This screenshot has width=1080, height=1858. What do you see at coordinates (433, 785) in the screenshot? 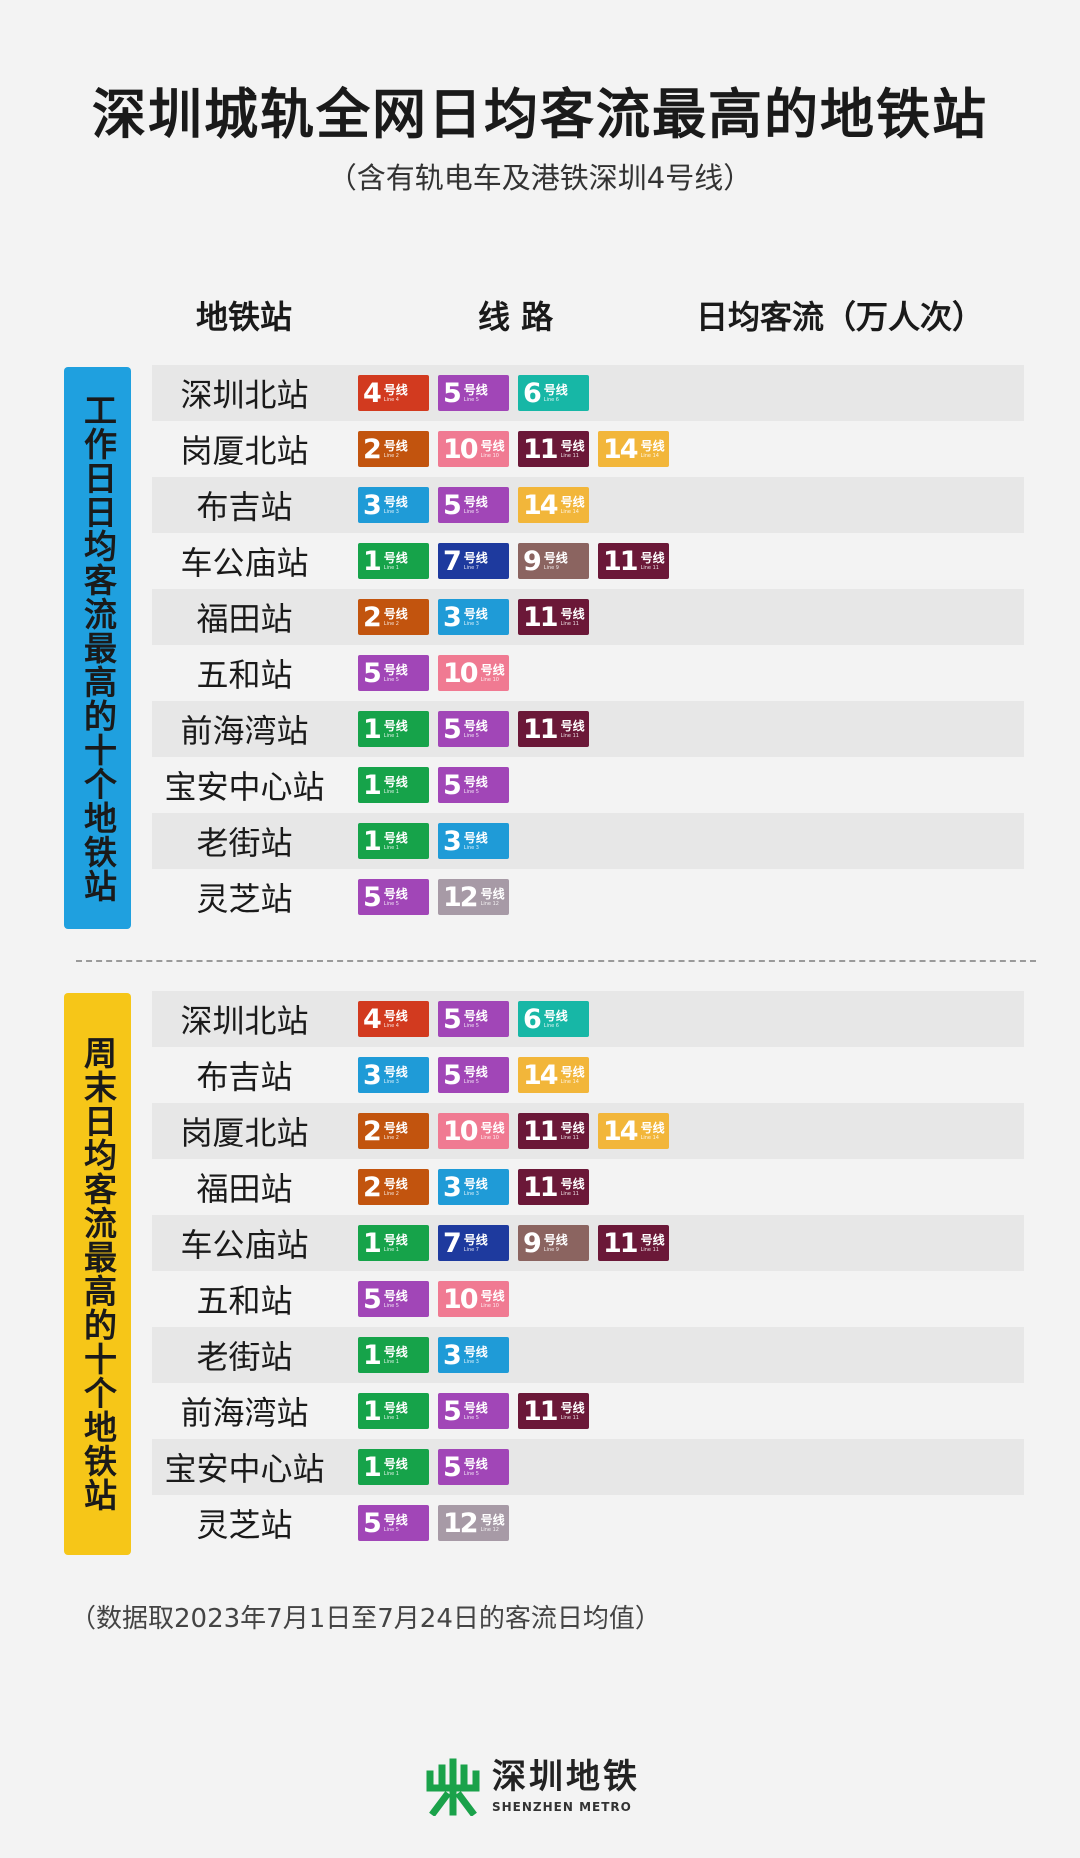
I see `line-badges: 1 号线 Line 1 5 号线 Line 5` at bounding box center [433, 785].